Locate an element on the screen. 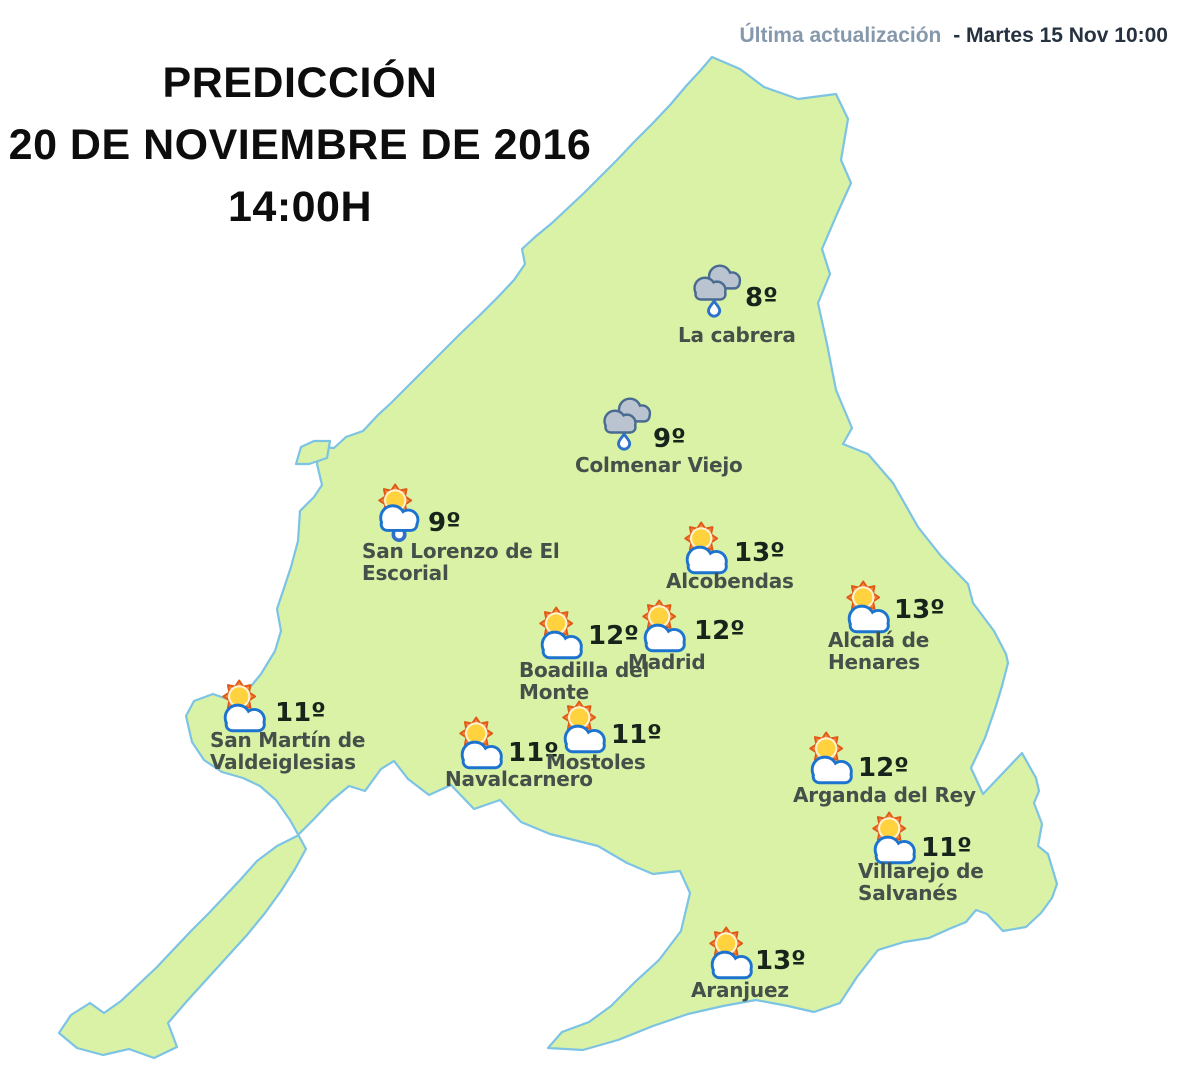  city-label-line: La cabrera is located at coordinates (737, 335).